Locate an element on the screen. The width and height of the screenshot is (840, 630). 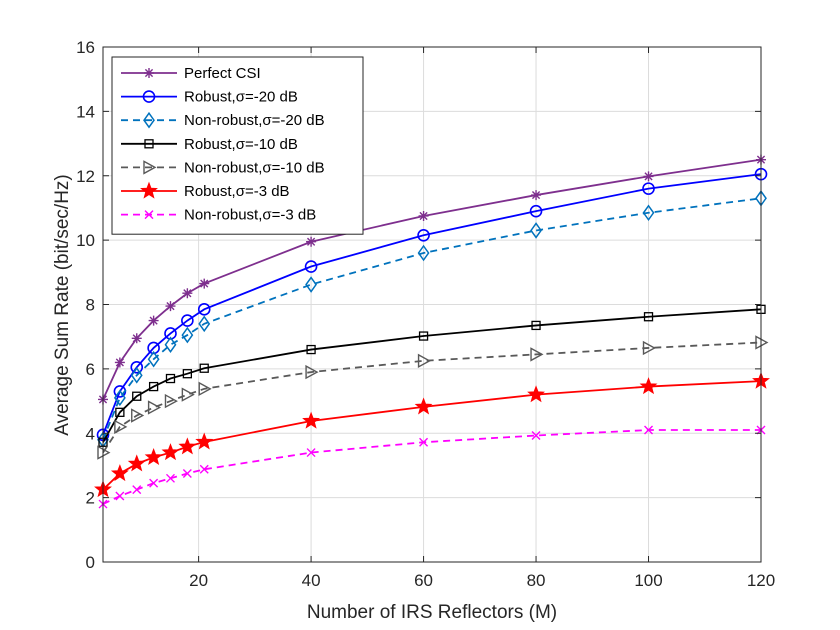
y-tick-label: 4 is located at coordinates (90, 433).